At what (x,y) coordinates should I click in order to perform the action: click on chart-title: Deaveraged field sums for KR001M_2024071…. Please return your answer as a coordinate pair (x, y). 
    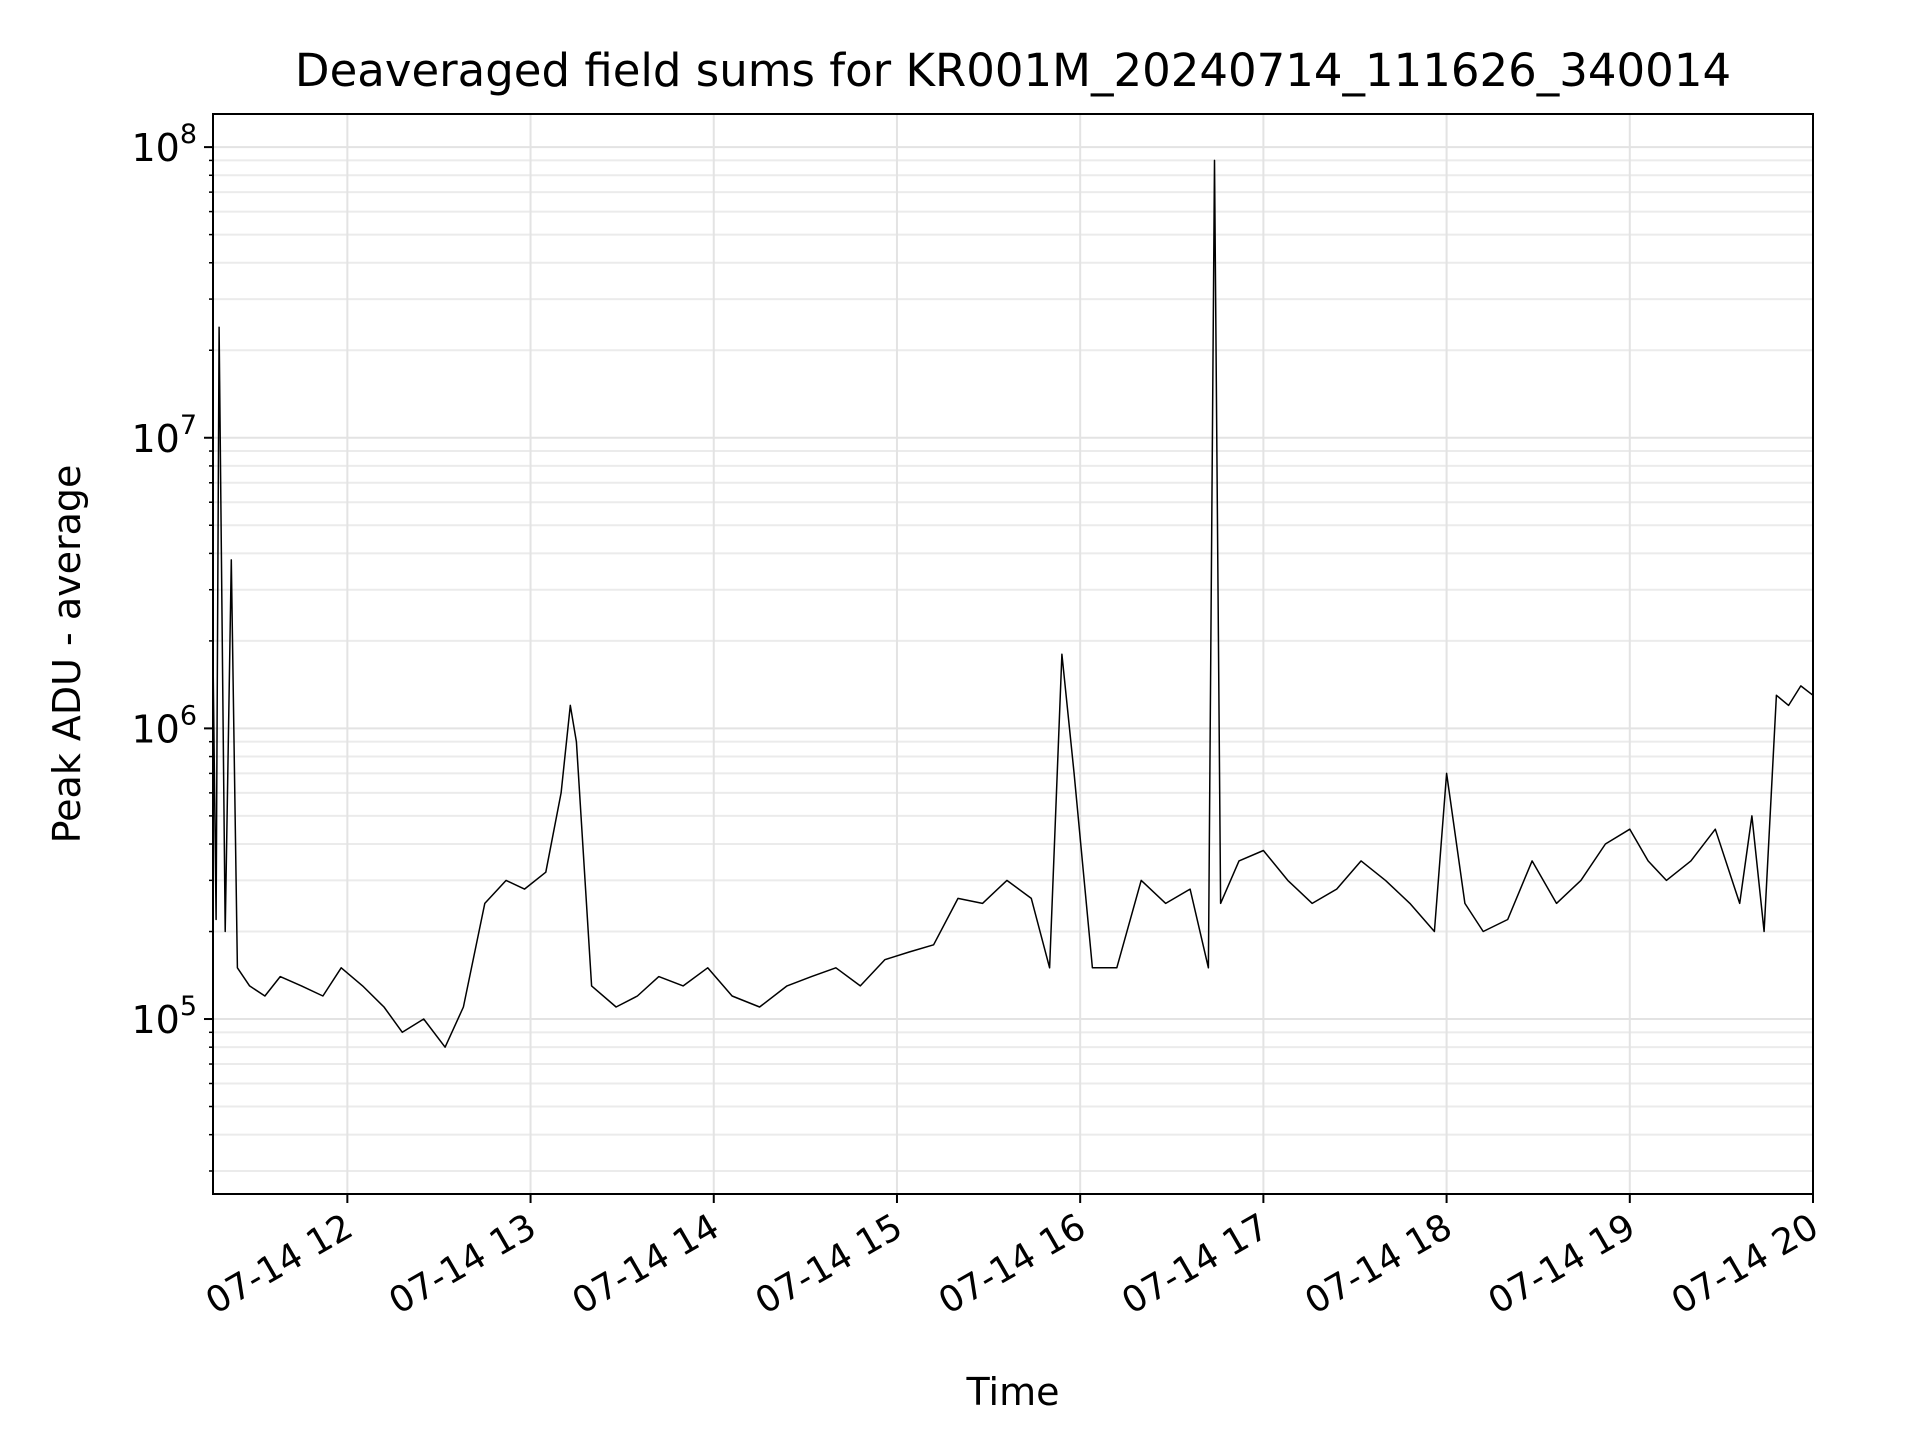
    Looking at the image, I should click on (1013, 70).